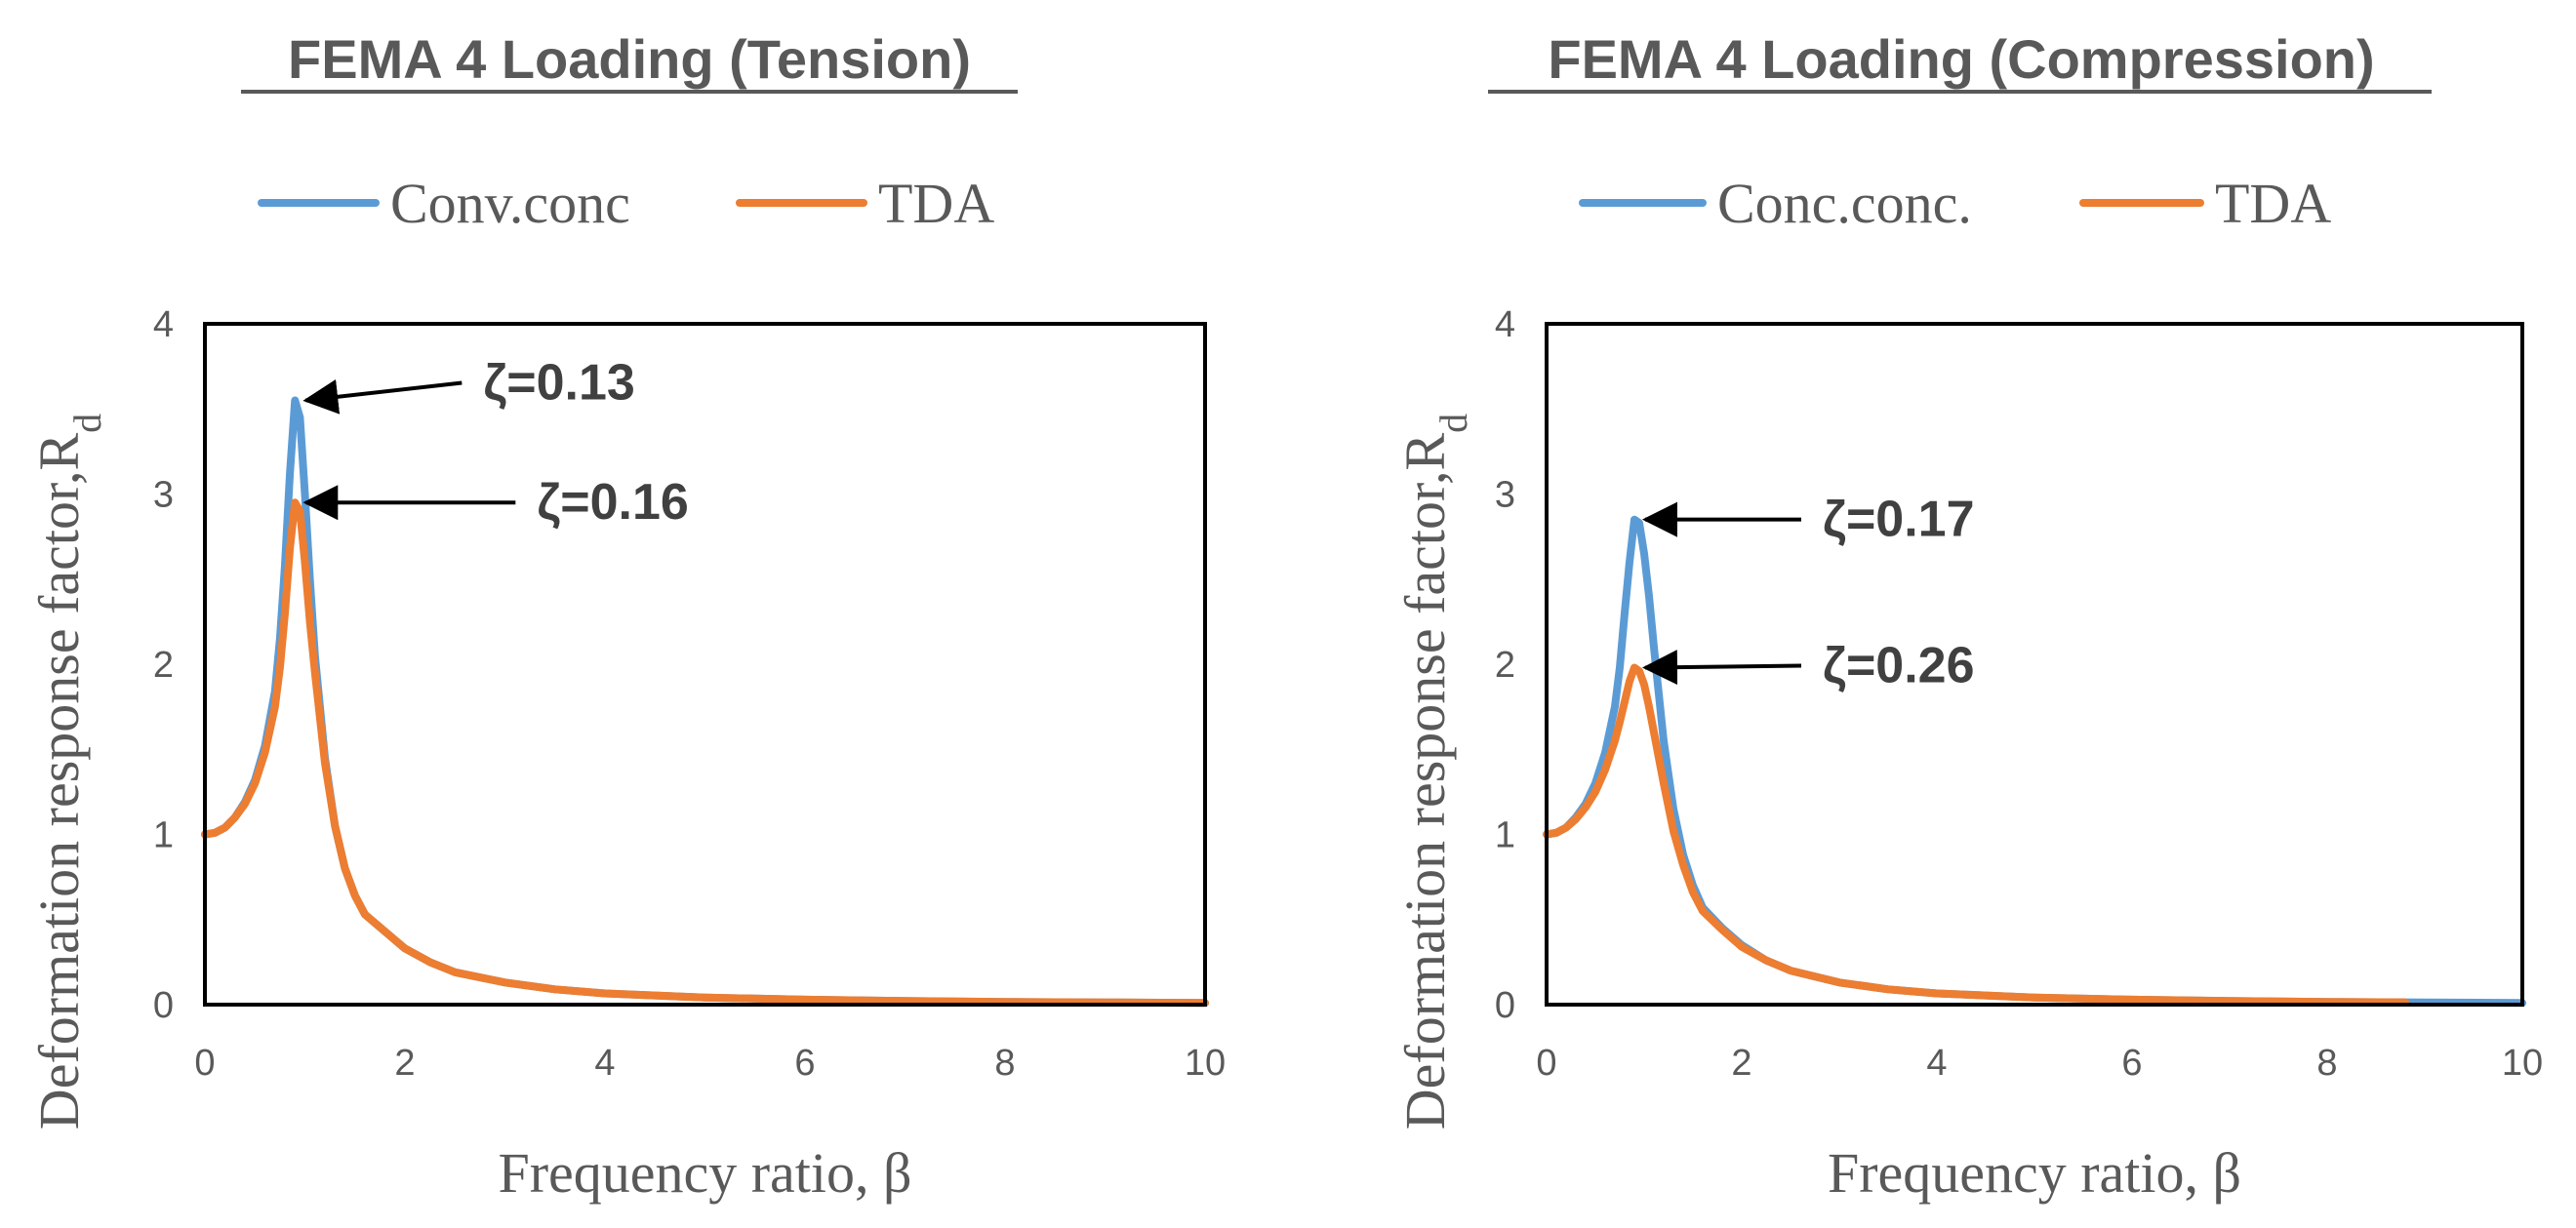  Describe the element at coordinates (510, 203) in the screenshot. I see `legend-label: Conv.conc` at that location.